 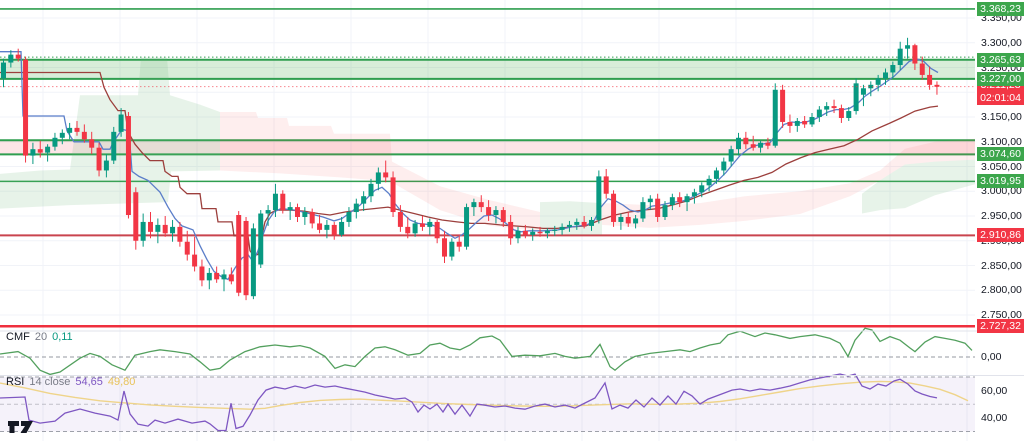 I want to click on rsi-tick-label: 40,00, so click(x=994, y=417).